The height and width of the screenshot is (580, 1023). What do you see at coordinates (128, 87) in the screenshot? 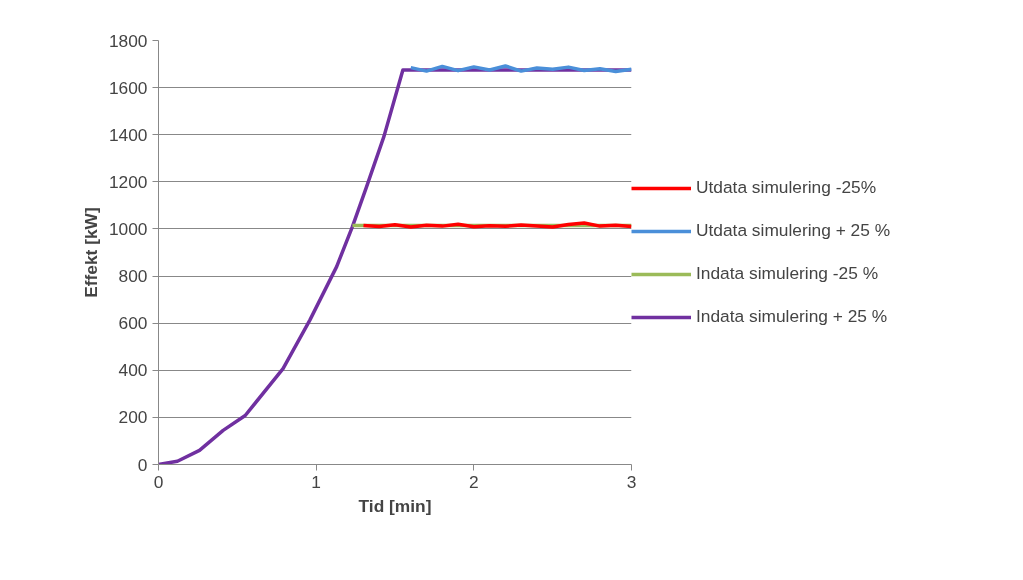
I see `y-tick-label: 1600` at bounding box center [128, 87].